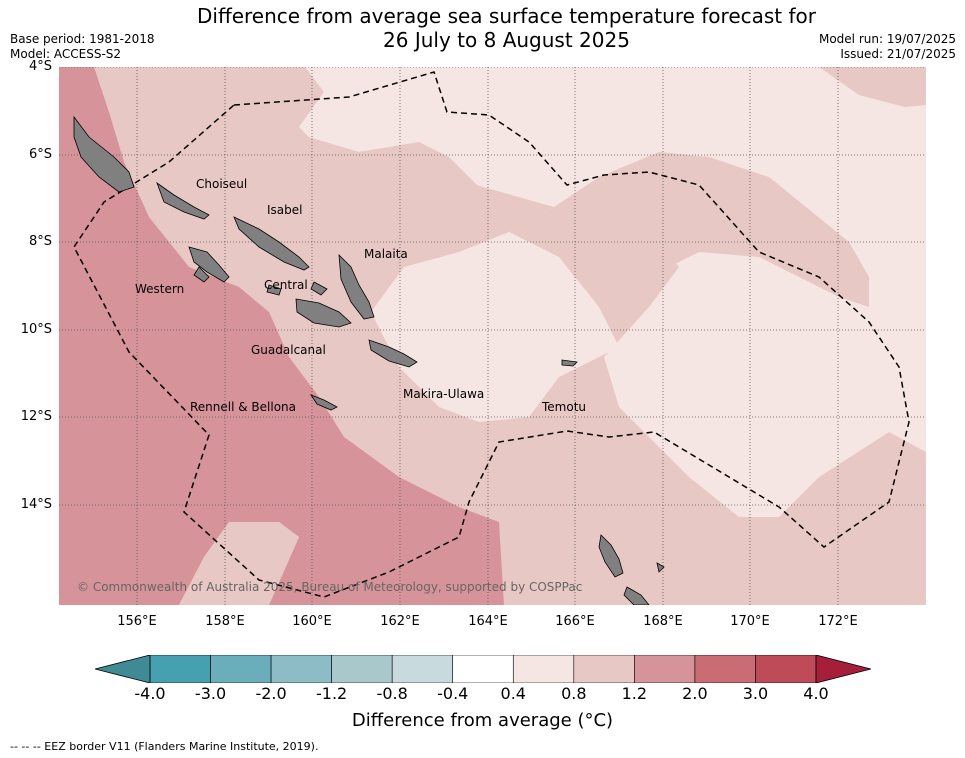 This screenshot has height=758, width=965. I want to click on x-tick-162e: 162°E, so click(400, 621).